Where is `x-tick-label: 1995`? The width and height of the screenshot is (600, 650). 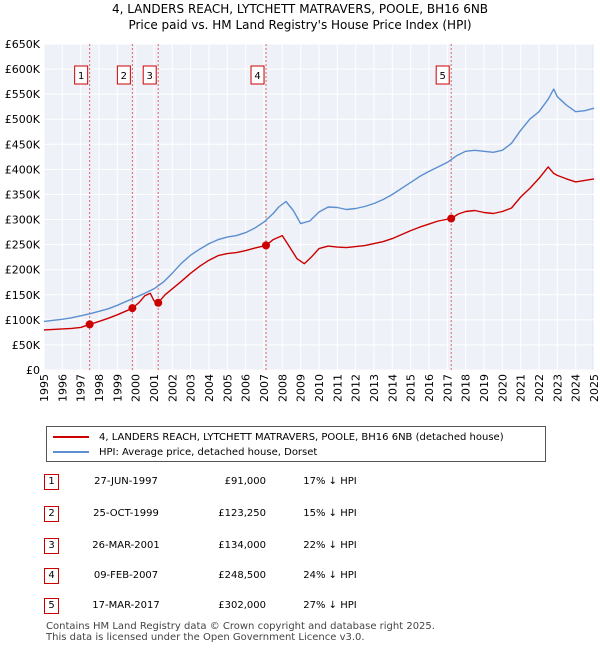
x-tick-label: 1995 is located at coordinates (44, 388).